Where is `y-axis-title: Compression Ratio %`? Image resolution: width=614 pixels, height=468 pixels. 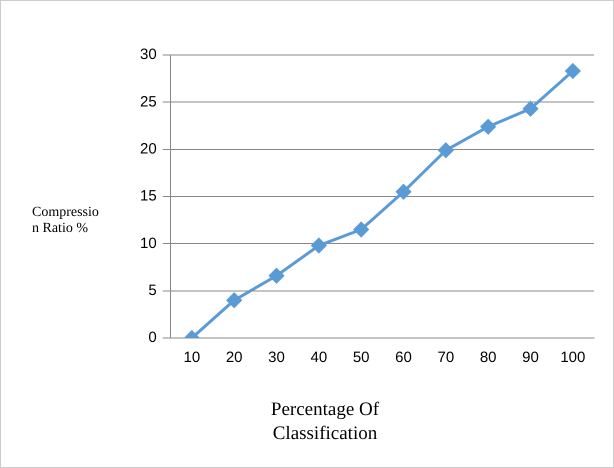 y-axis-title: Compression Ratio % is located at coordinates (66, 221).